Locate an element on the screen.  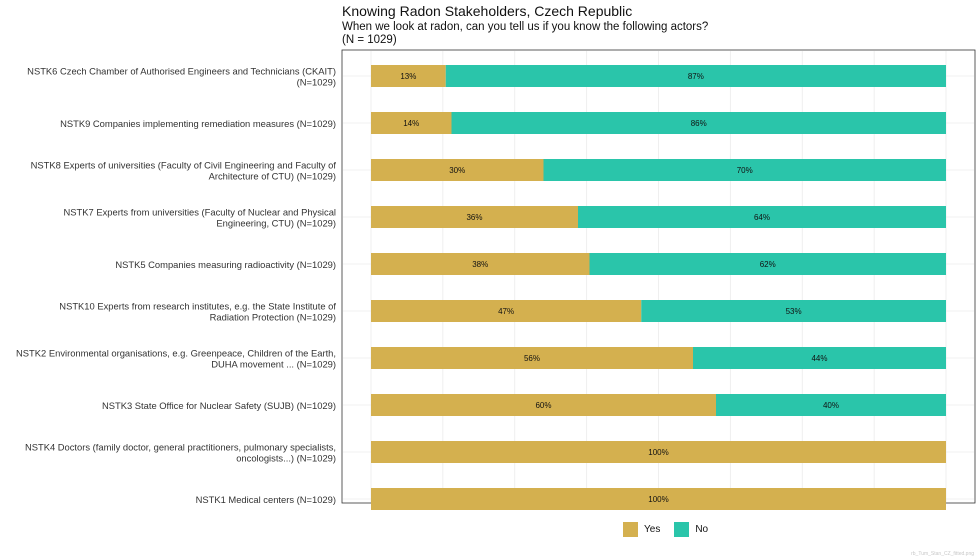
data-label-no-4: 62% is located at coordinates (768, 264).